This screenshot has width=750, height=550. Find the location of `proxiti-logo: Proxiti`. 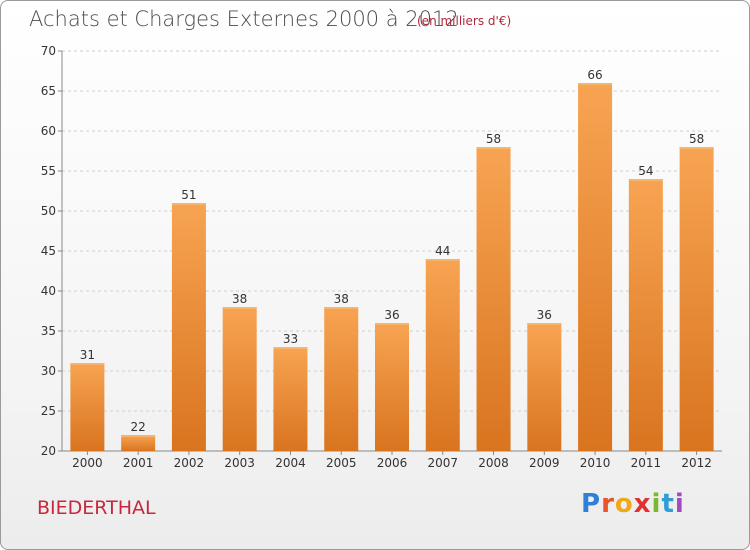

proxiti-logo: Proxiti is located at coordinates (633, 504).